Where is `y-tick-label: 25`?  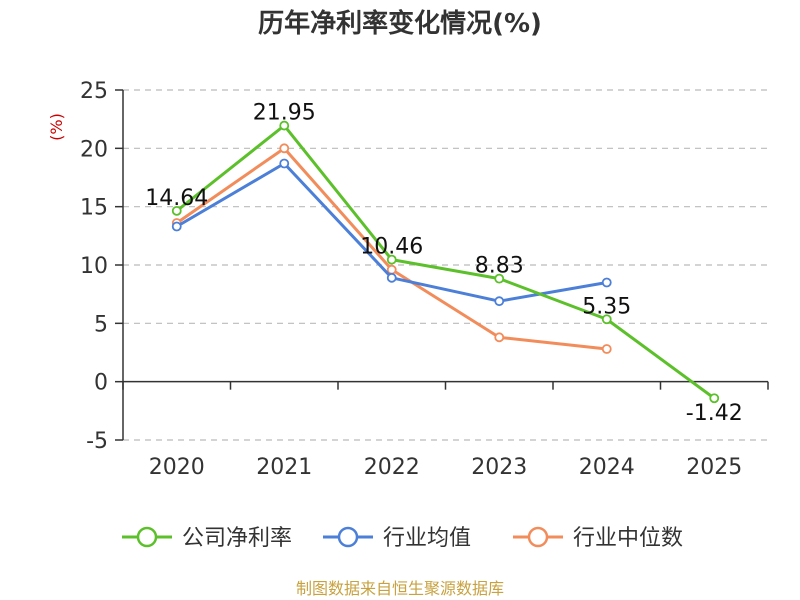
y-tick-label: 25 is located at coordinates (94, 91).